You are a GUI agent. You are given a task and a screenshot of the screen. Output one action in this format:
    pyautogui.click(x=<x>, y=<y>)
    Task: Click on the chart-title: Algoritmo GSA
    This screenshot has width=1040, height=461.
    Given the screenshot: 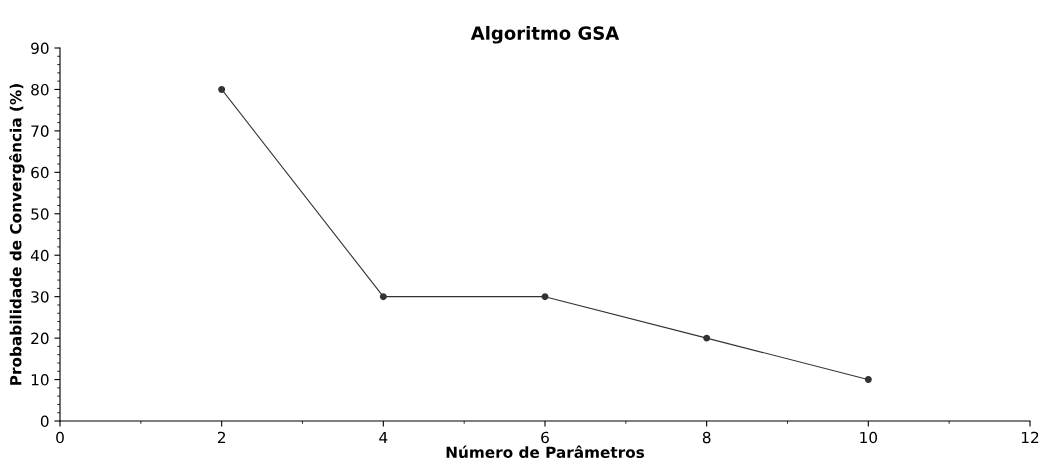 What is the action you would take?
    pyautogui.click(x=545, y=34)
    